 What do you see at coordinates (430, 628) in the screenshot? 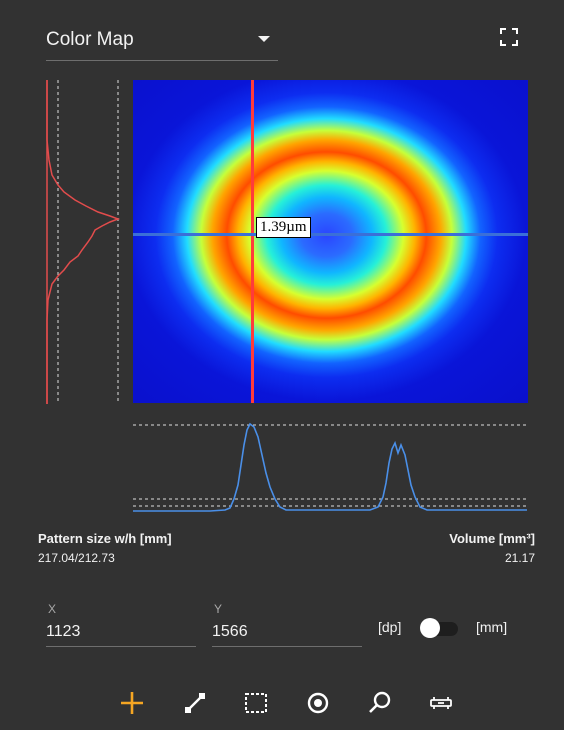
I see `toggle-knob` at bounding box center [430, 628].